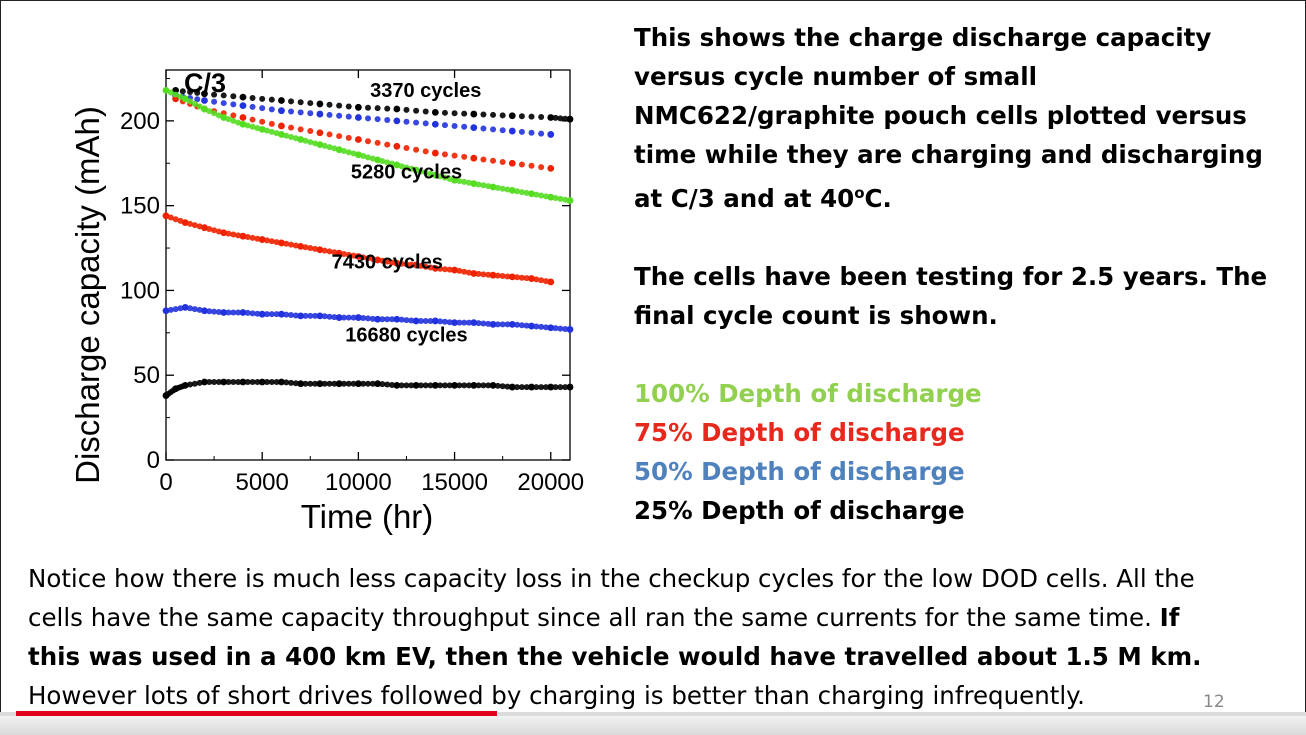 This screenshot has width=1306, height=735. I want to click on video-progress-track, so click(653, 714).